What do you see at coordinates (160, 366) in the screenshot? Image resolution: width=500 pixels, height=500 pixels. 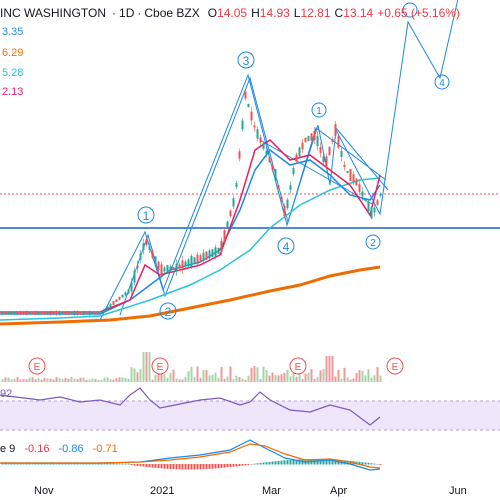 I see `earnings-marker` at bounding box center [160, 366].